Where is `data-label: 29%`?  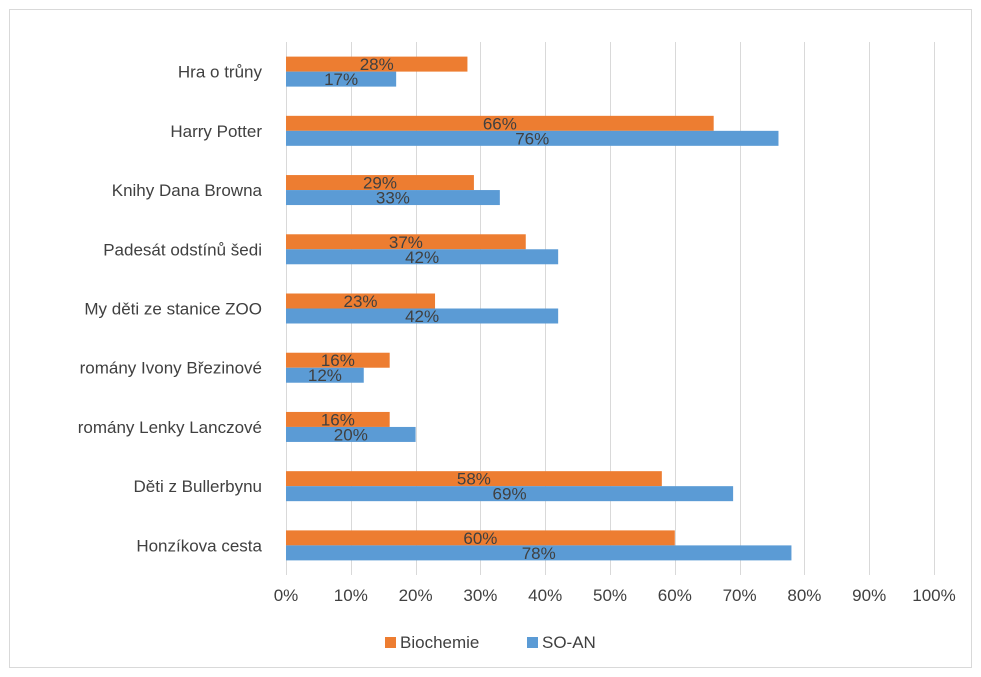
data-label: 29% is located at coordinates (380, 183).